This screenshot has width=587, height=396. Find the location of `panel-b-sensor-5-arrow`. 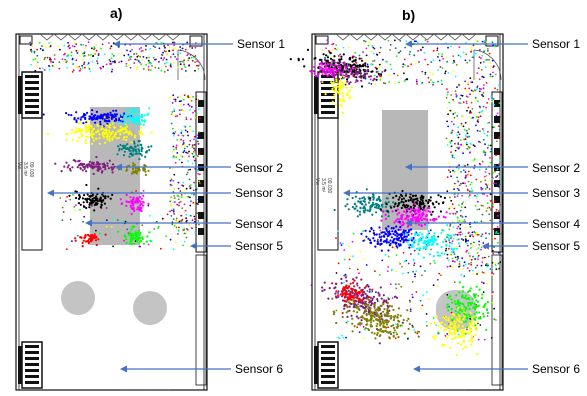

panel-b-sensor-5-arrow is located at coordinates (505, 246).